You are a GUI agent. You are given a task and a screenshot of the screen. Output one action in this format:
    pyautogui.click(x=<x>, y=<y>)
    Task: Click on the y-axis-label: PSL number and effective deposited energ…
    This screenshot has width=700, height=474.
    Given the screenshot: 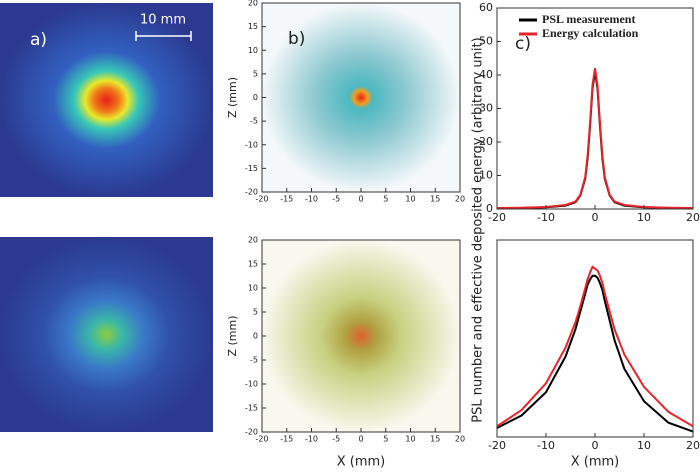 What is the action you would take?
    pyautogui.click(x=478, y=229)
    